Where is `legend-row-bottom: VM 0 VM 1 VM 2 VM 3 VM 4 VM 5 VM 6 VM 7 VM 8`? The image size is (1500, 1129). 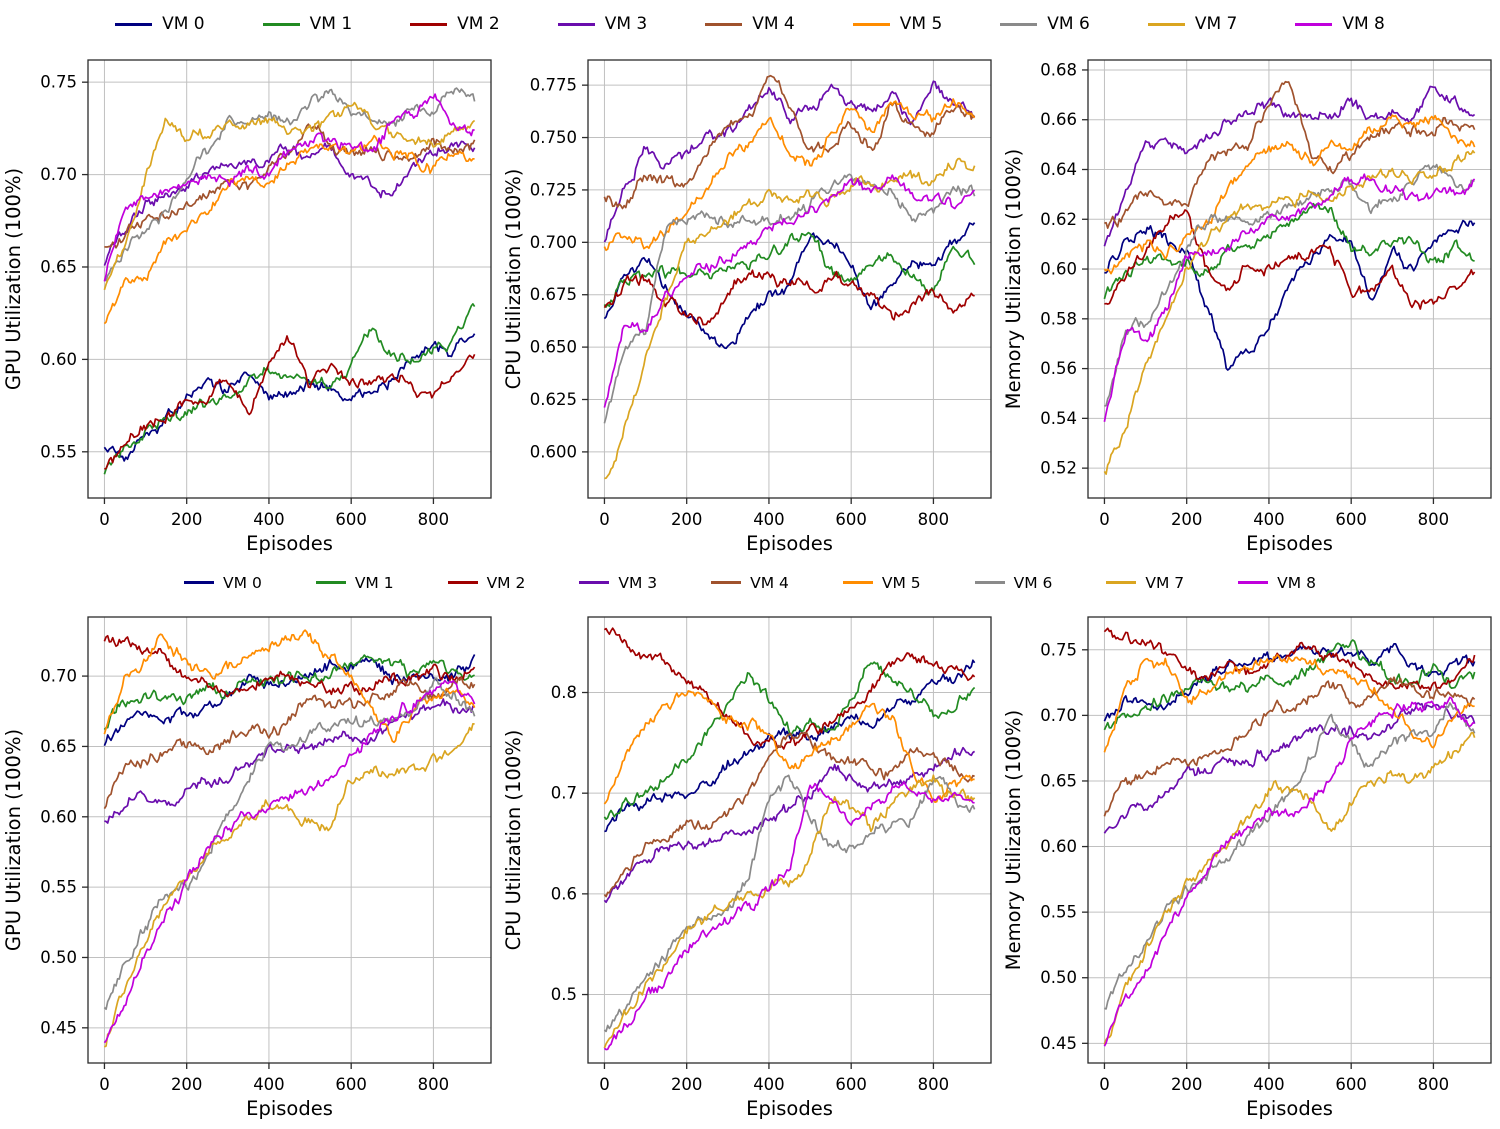 legend-row-bottom: VM 0 VM 1 VM 2 VM 3 VM 4 VM 5 VM 6 VM 7 VM 8 is located at coordinates (750, 582).